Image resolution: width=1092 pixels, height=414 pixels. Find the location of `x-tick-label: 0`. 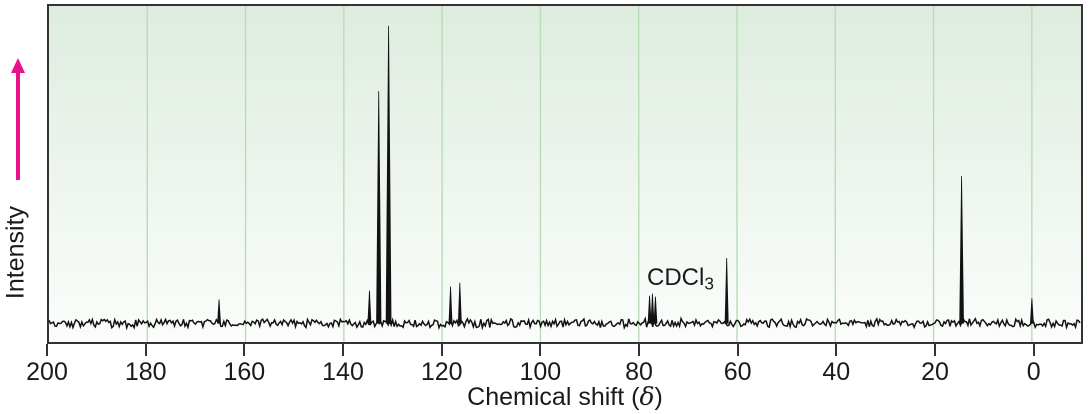

x-tick-label: 0 is located at coordinates (1033, 372).